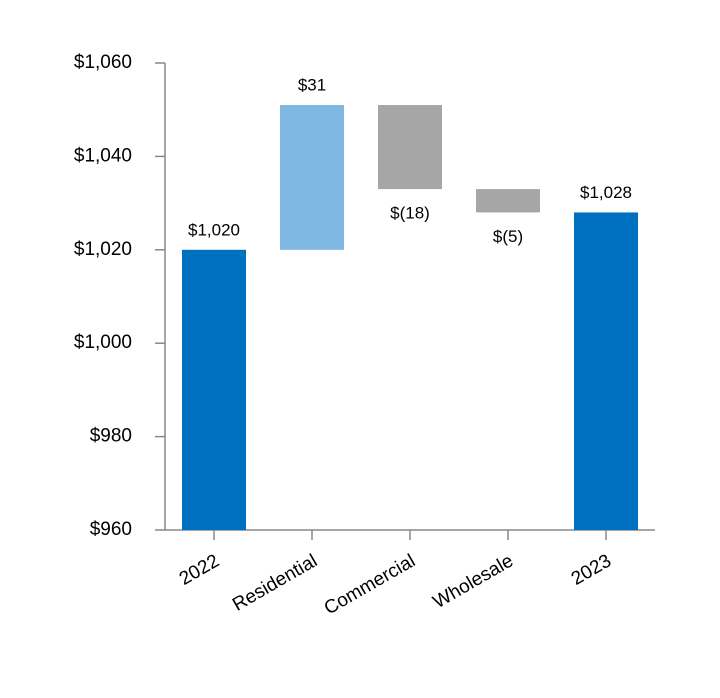 The width and height of the screenshot is (720, 698). I want to click on y-tick-label: $1,040, so click(103, 155).